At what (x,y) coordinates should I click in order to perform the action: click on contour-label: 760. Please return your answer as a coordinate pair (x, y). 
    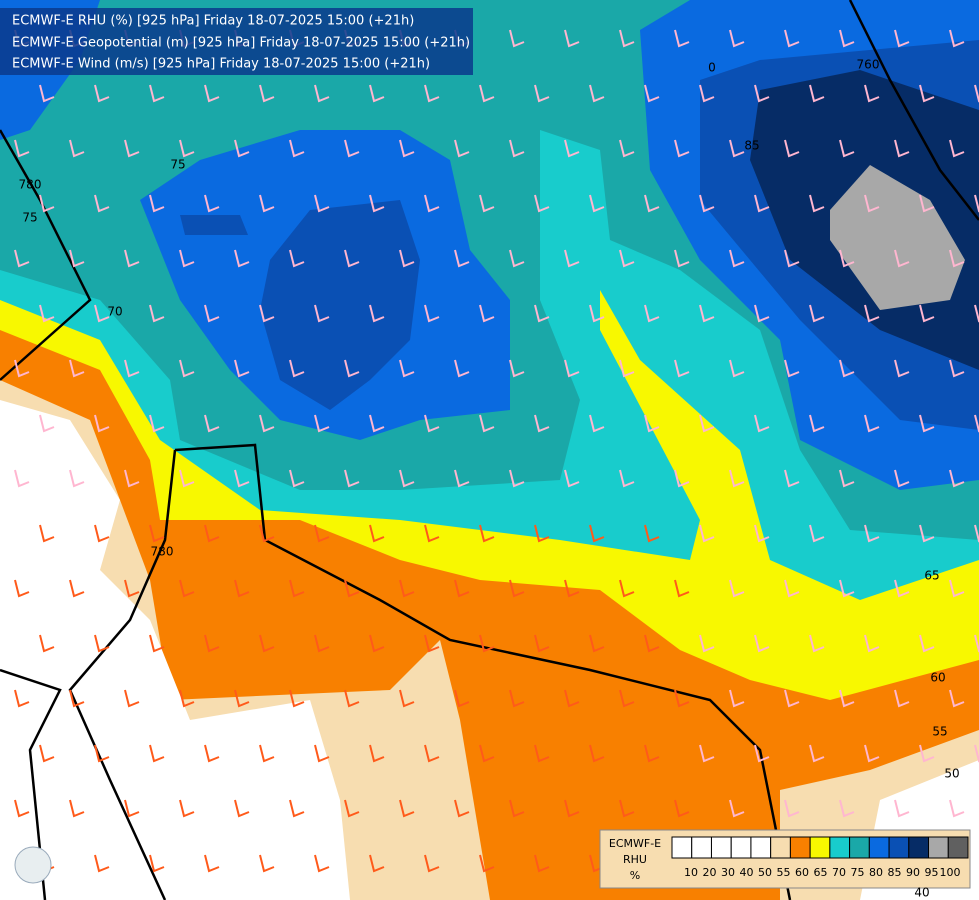
    Looking at the image, I should click on (868, 65).